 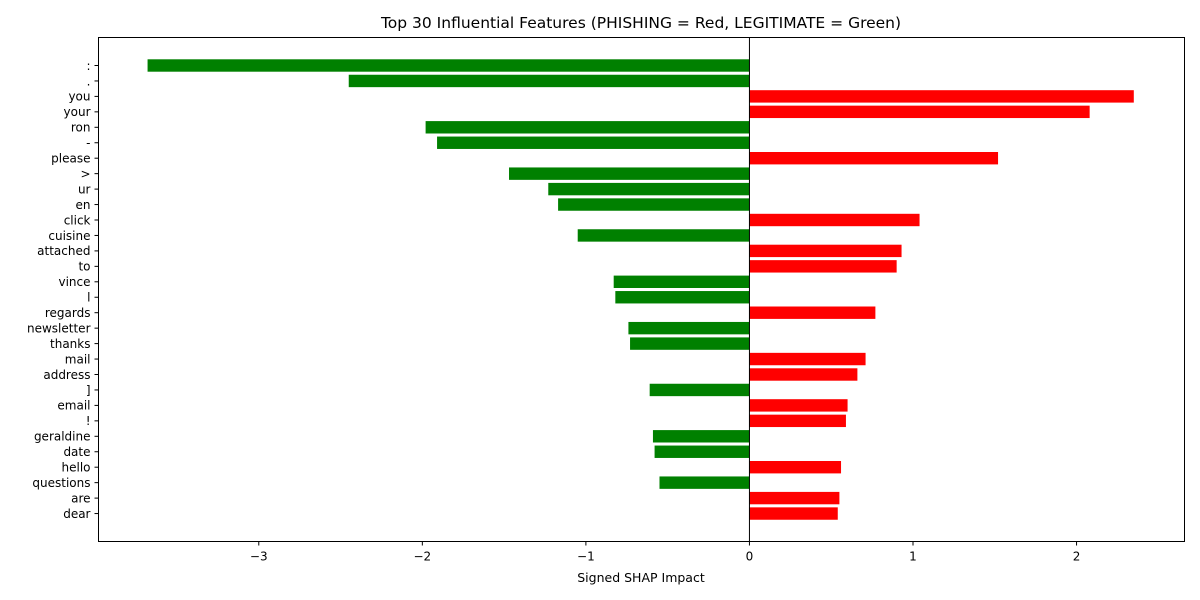 What do you see at coordinates (78, 359) in the screenshot?
I see `y-tick-label: mail` at bounding box center [78, 359].